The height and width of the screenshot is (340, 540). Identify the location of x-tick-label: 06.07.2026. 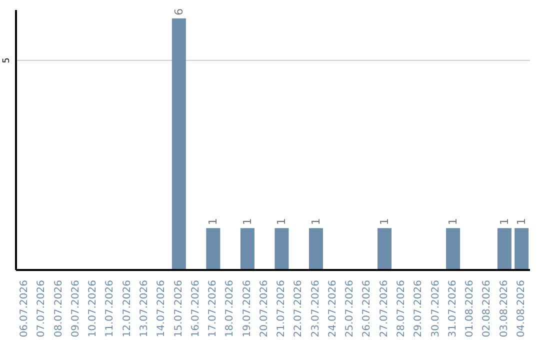
(24, 309).